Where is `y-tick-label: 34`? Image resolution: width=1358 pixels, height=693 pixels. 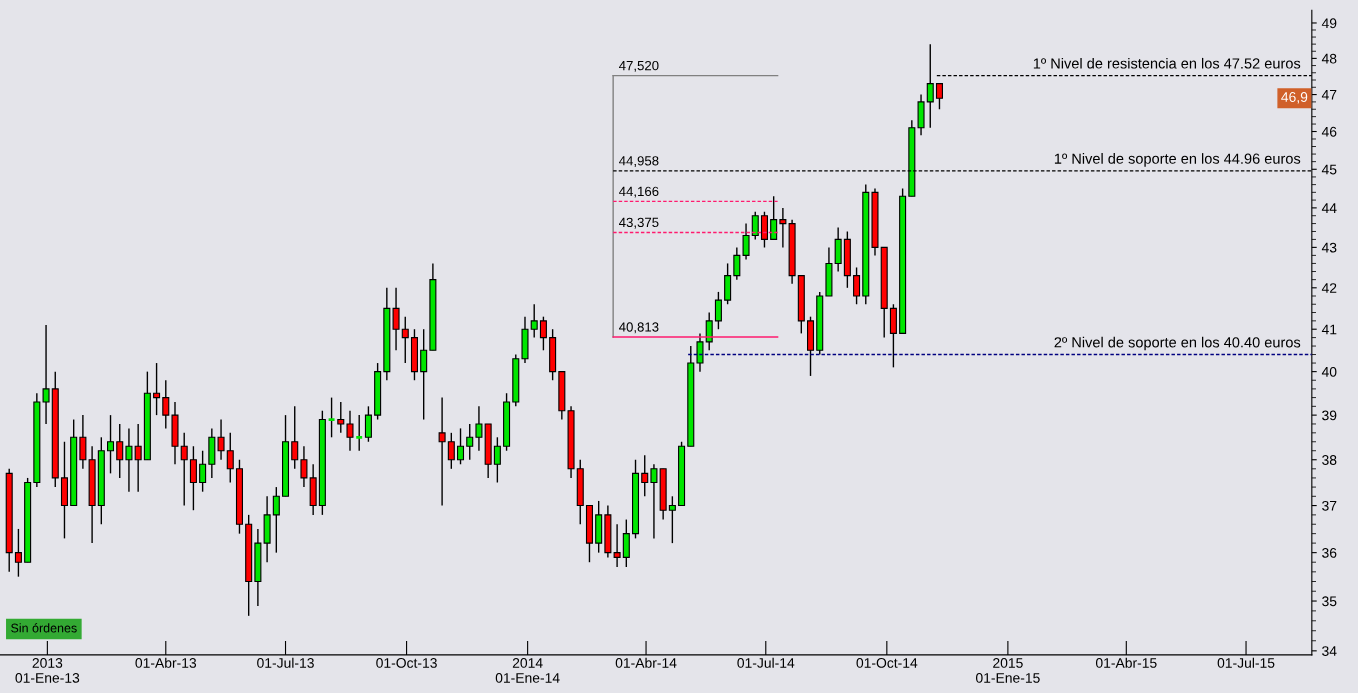 y-tick-label: 34 is located at coordinates (1329, 651).